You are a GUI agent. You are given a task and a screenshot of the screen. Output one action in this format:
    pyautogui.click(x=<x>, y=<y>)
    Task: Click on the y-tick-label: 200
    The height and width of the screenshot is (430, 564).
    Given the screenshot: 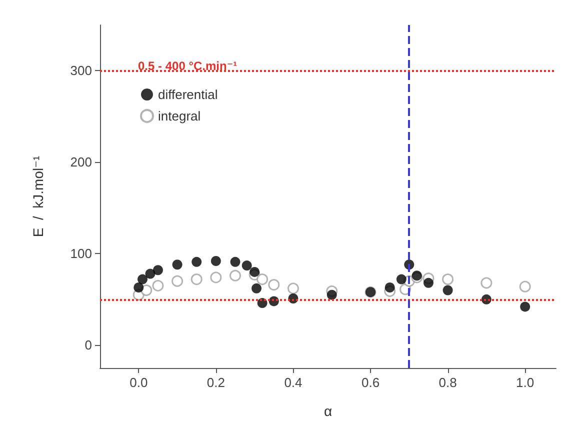 What is the action you would take?
    pyautogui.click(x=81, y=162)
    